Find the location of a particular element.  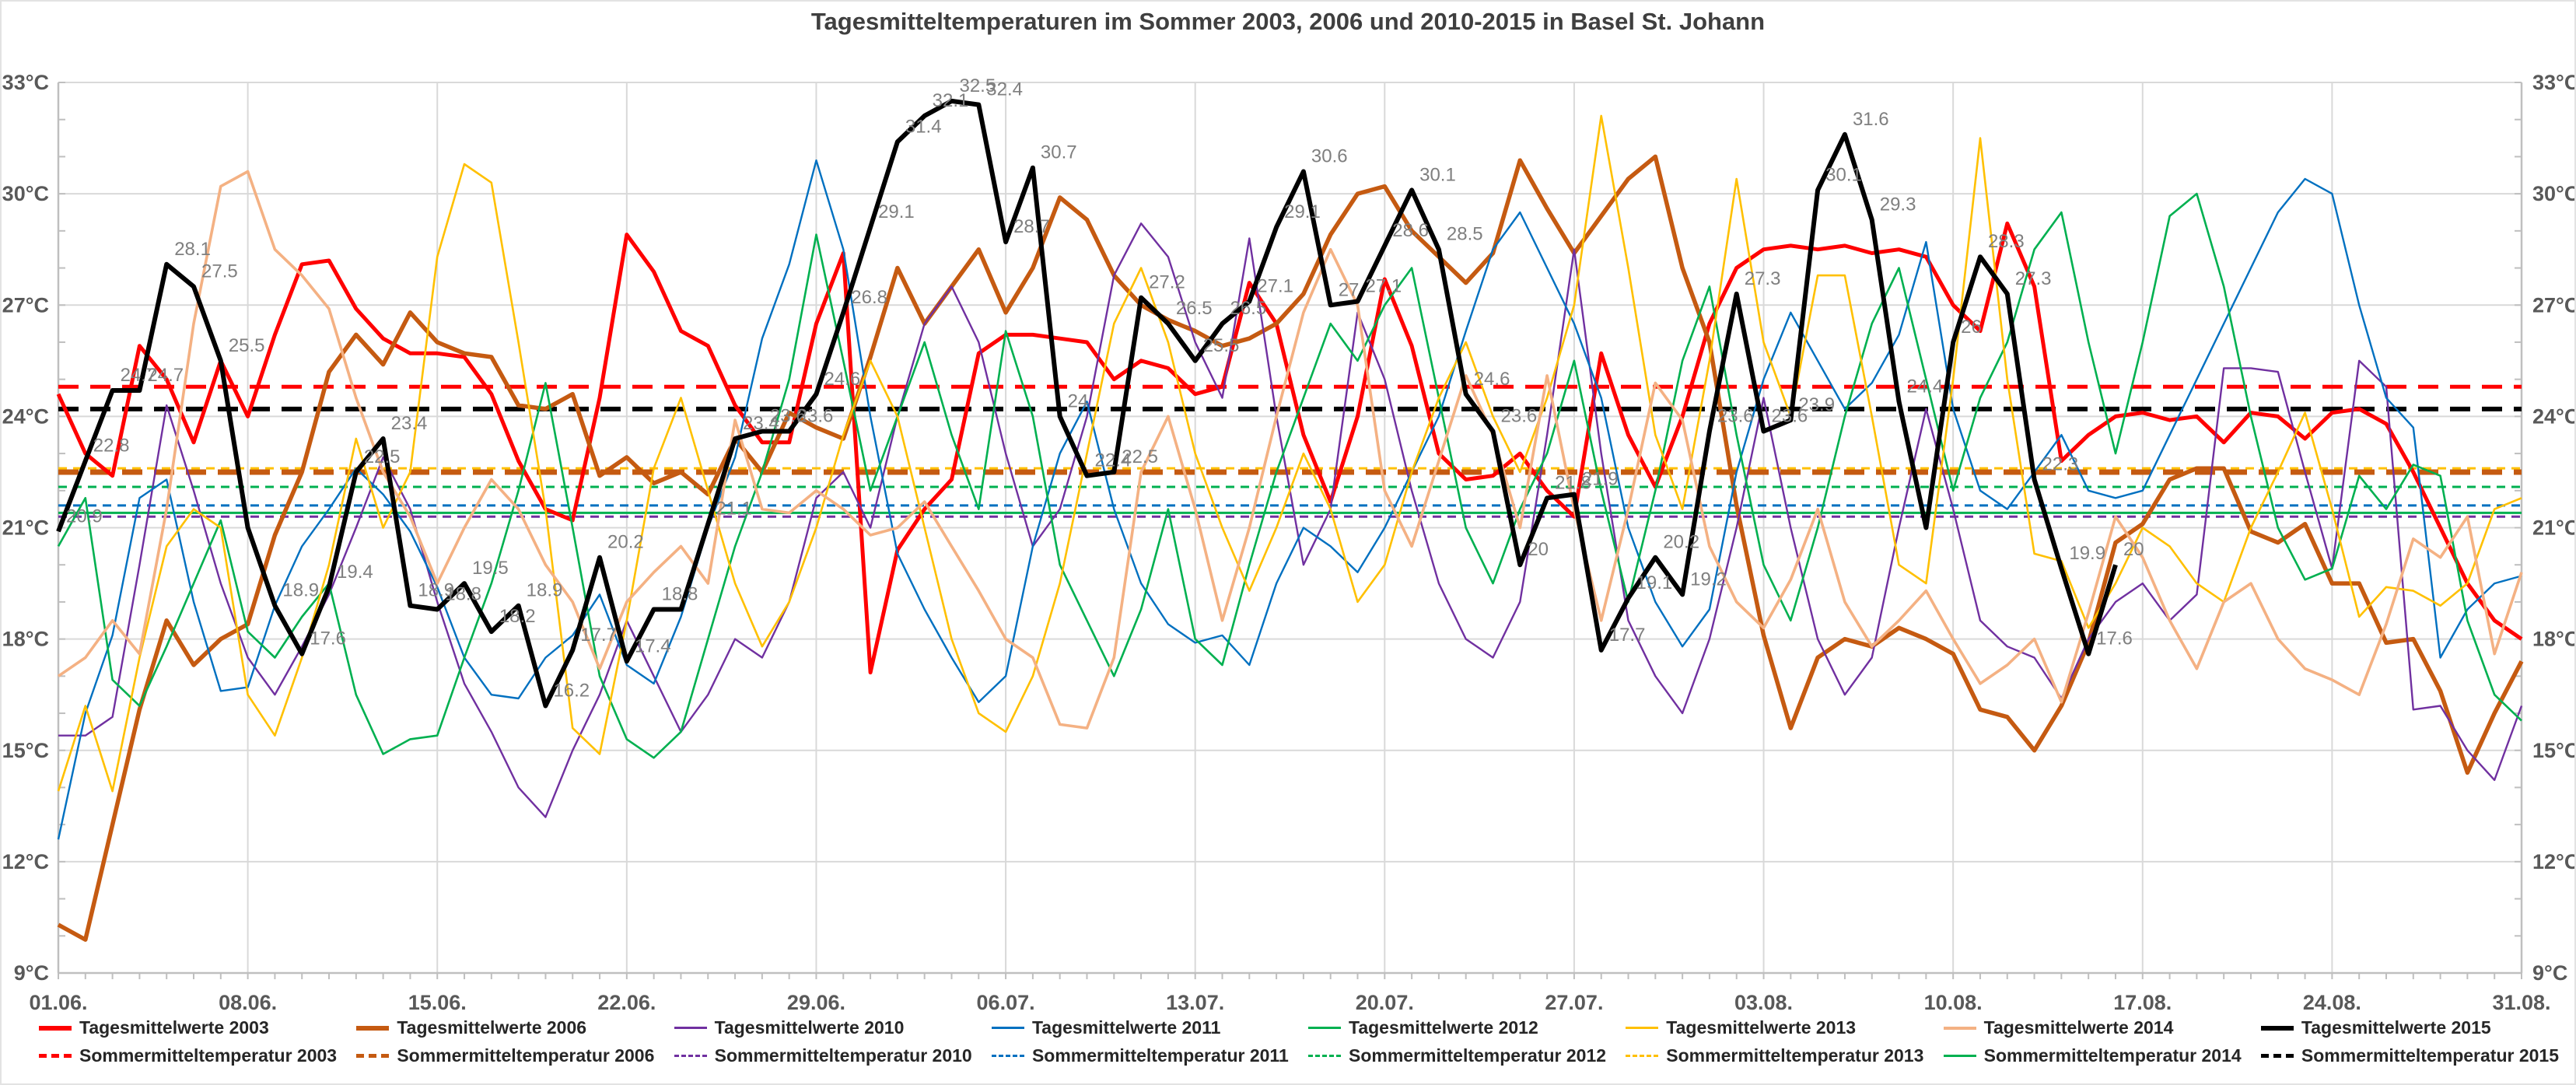

legend-item-daily-2003: Tagesmittelwerte 2003 is located at coordinates (188, 1027).